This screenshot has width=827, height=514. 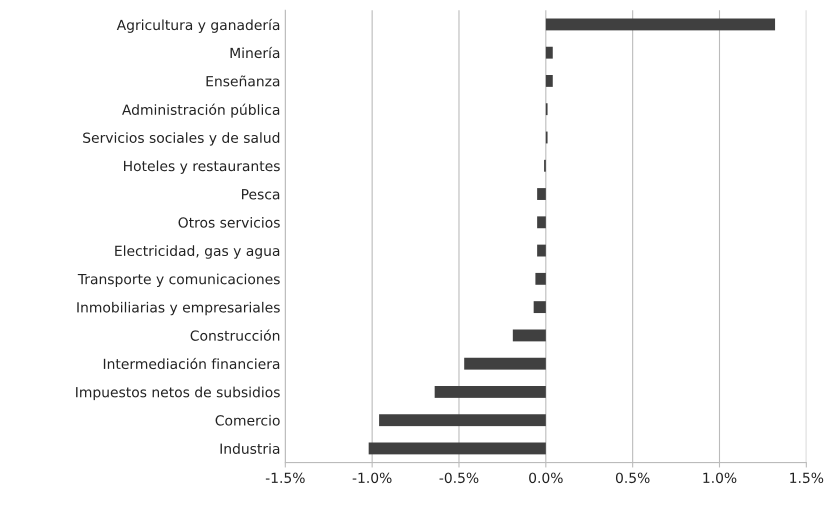 What do you see at coordinates (202, 167) in the screenshot?
I see `y-tick-label: Hoteles y restaurantes` at bounding box center [202, 167].